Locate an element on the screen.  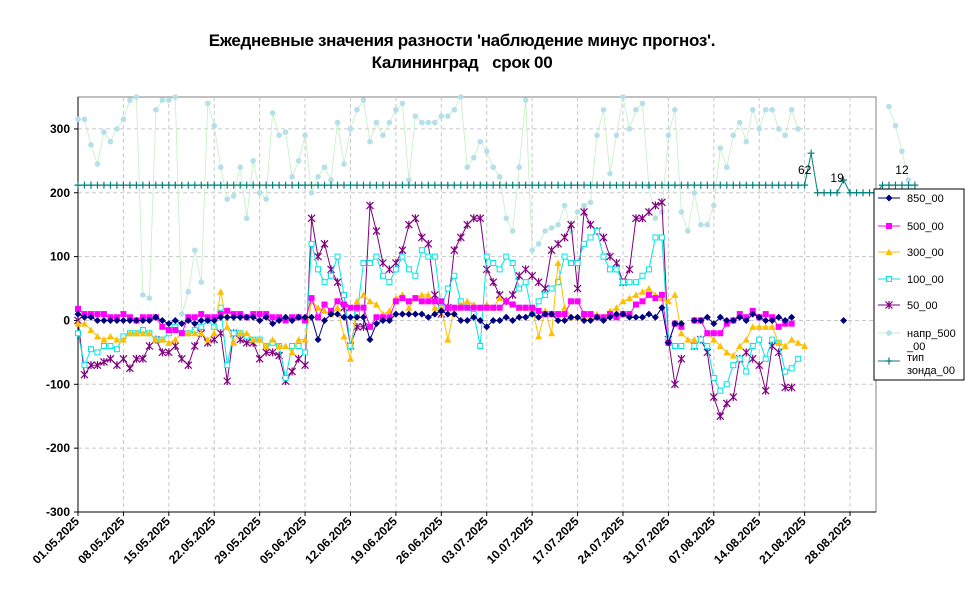
data-label: 12 is located at coordinates (902, 170).